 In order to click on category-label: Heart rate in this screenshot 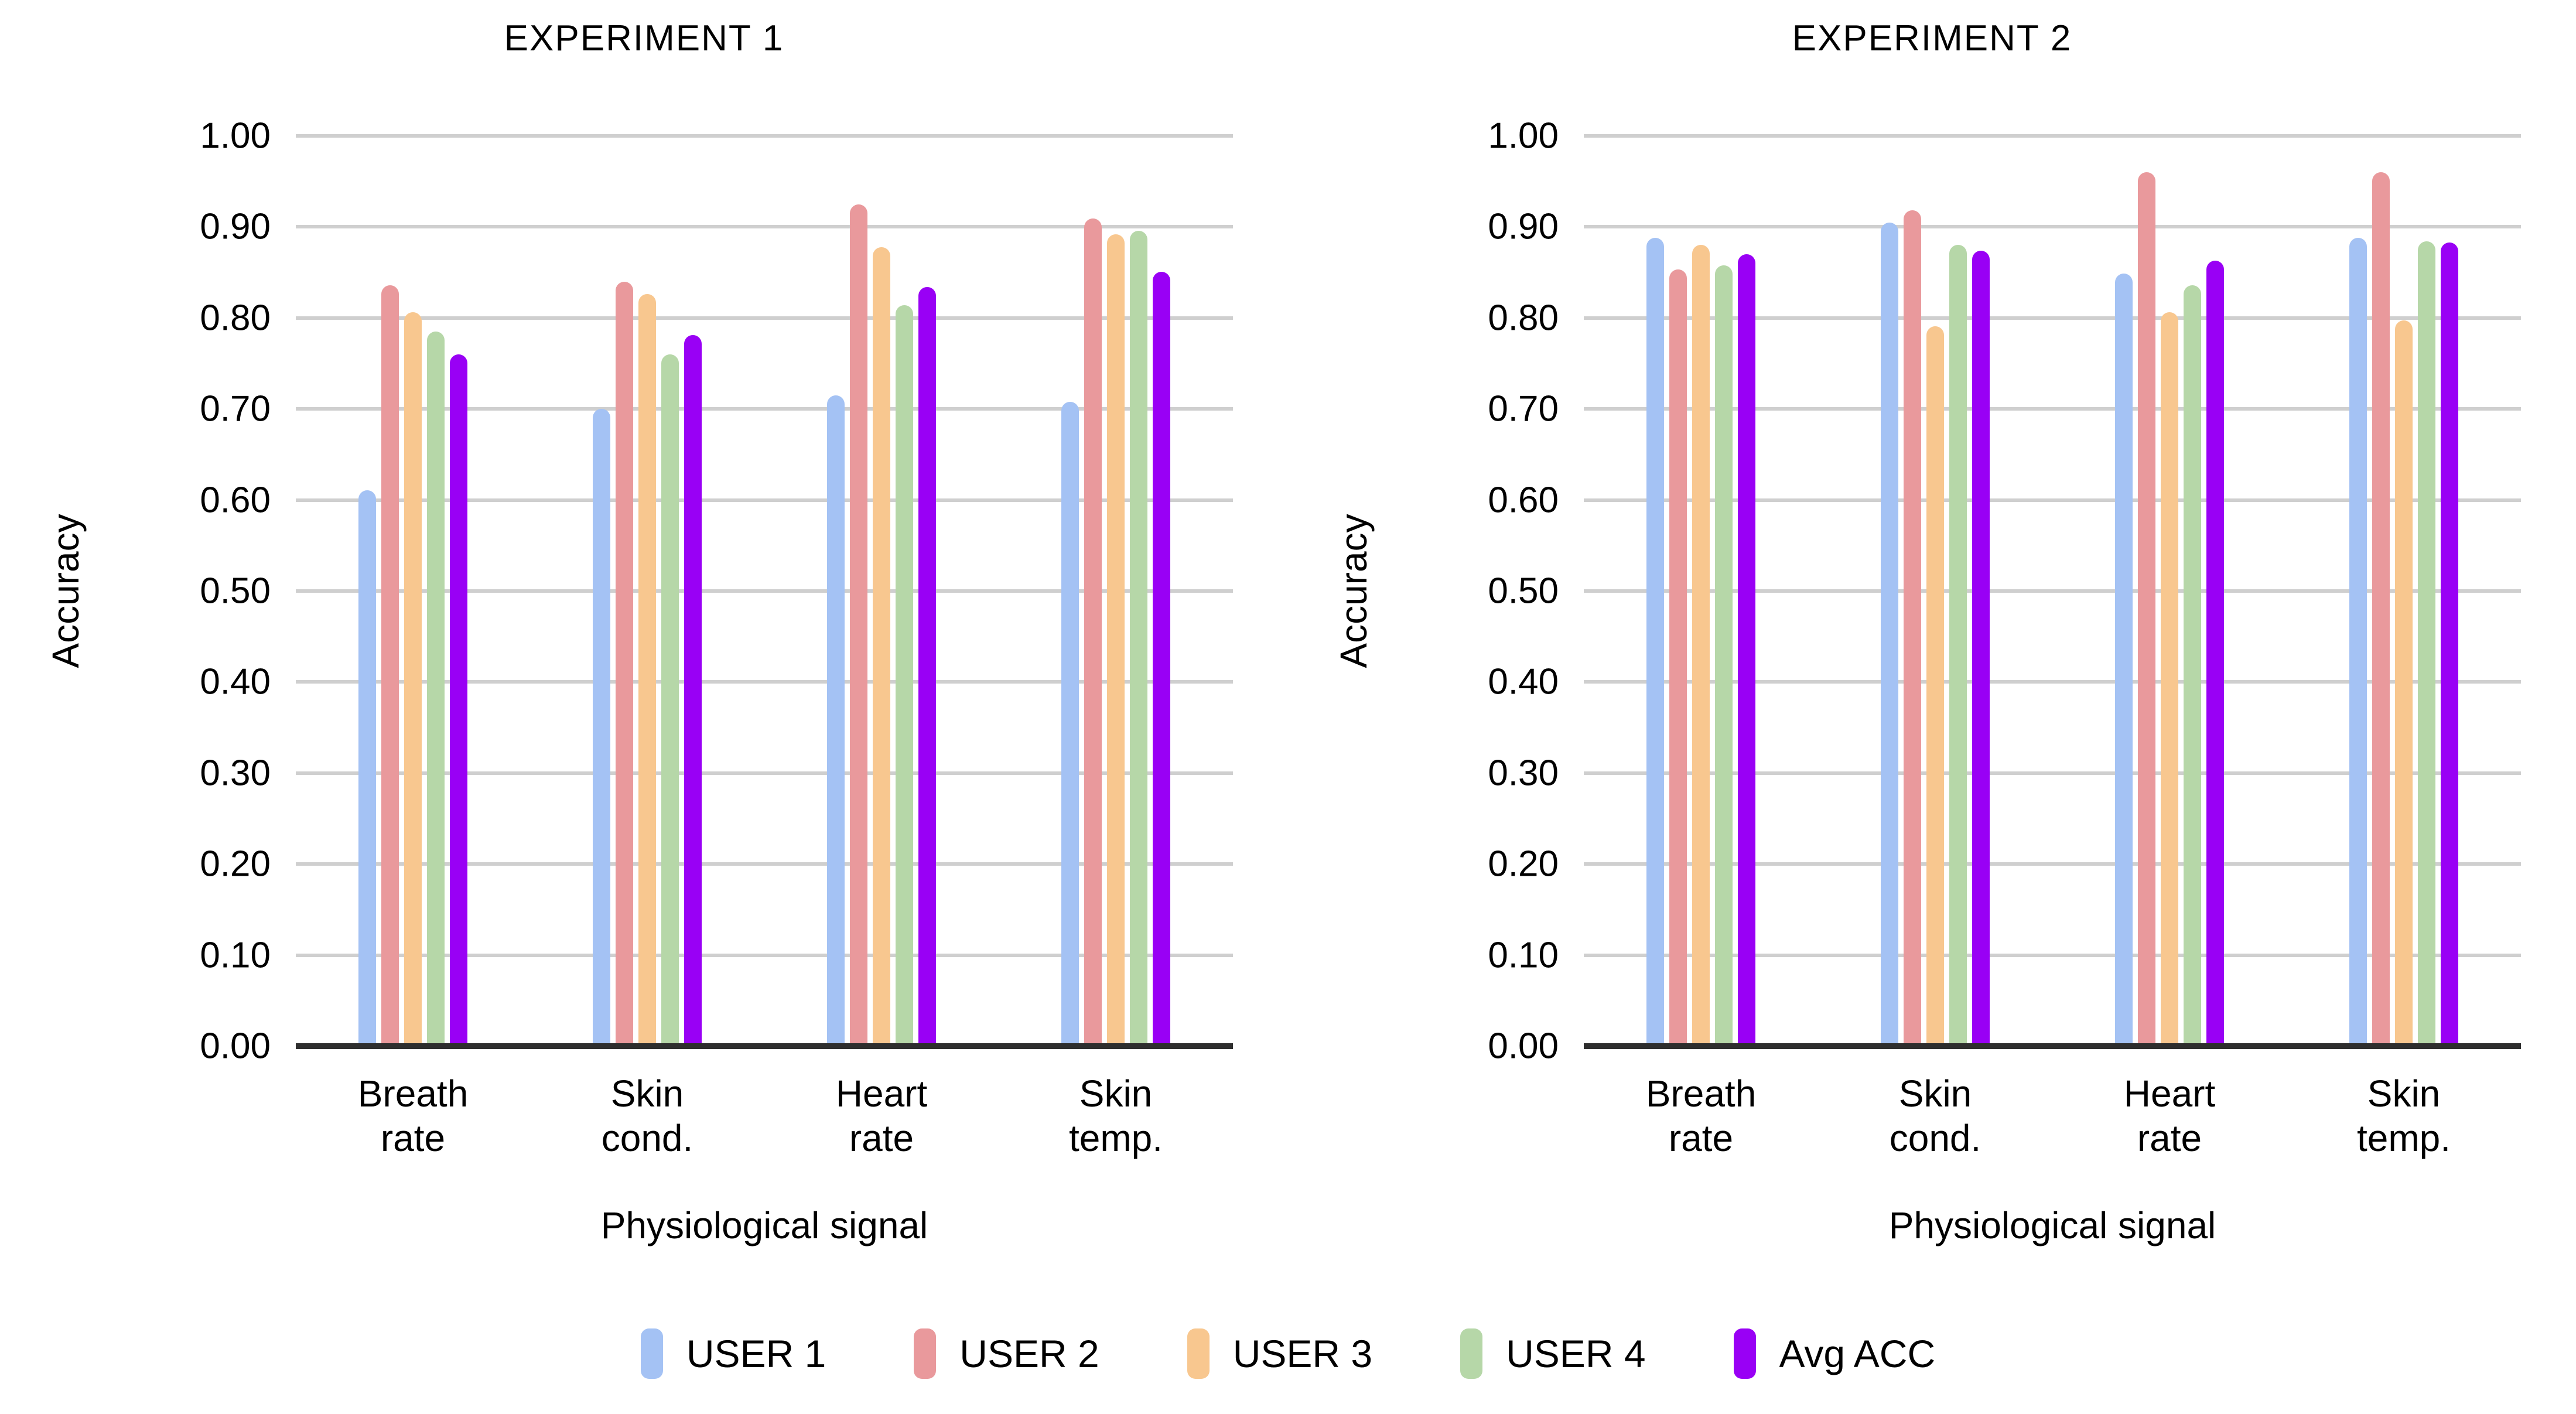, I will do `click(882, 1116)`.